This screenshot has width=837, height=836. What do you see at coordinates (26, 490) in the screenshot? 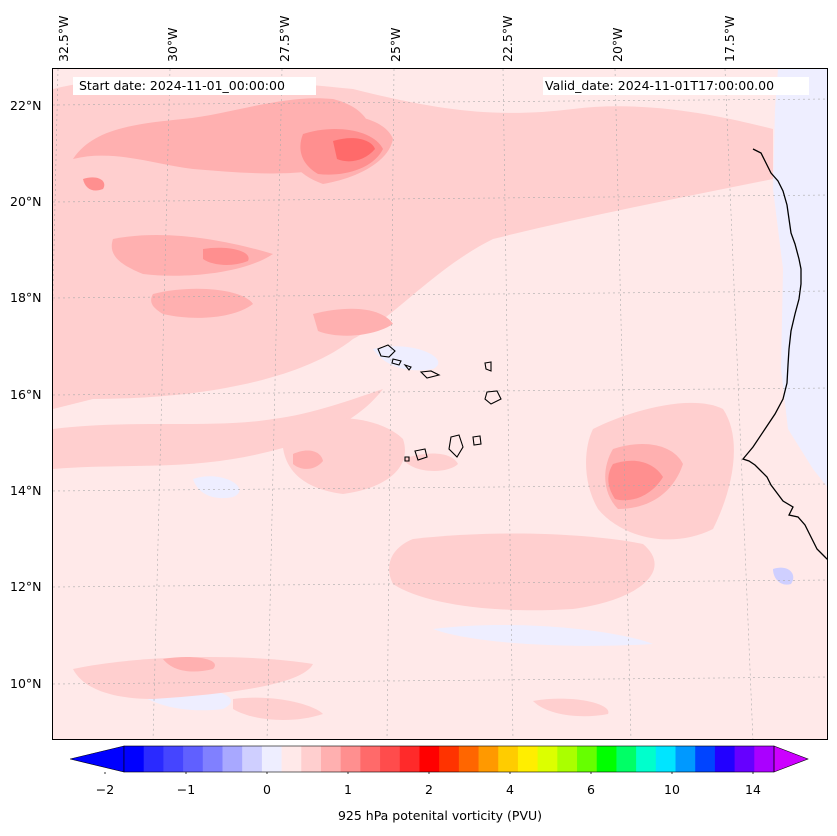
I see `lat-label-14n: 14°N` at bounding box center [26, 490].